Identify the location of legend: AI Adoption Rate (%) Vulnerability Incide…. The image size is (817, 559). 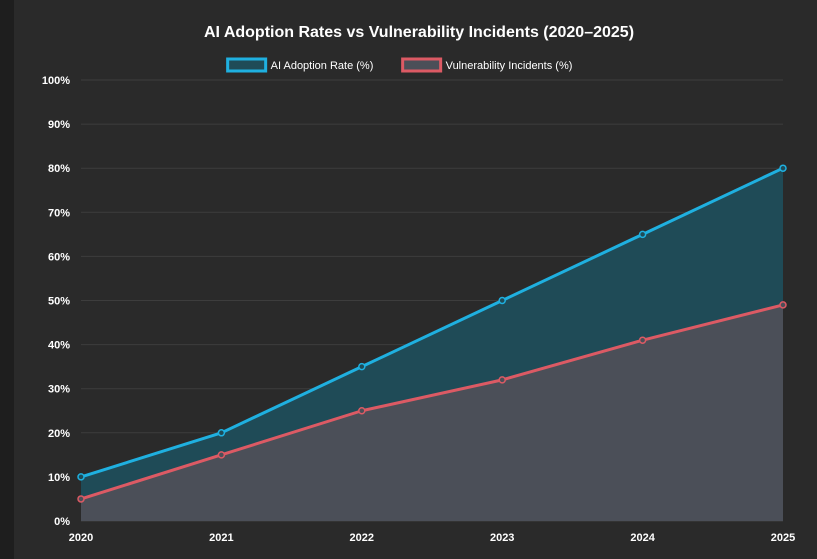
(399, 65).